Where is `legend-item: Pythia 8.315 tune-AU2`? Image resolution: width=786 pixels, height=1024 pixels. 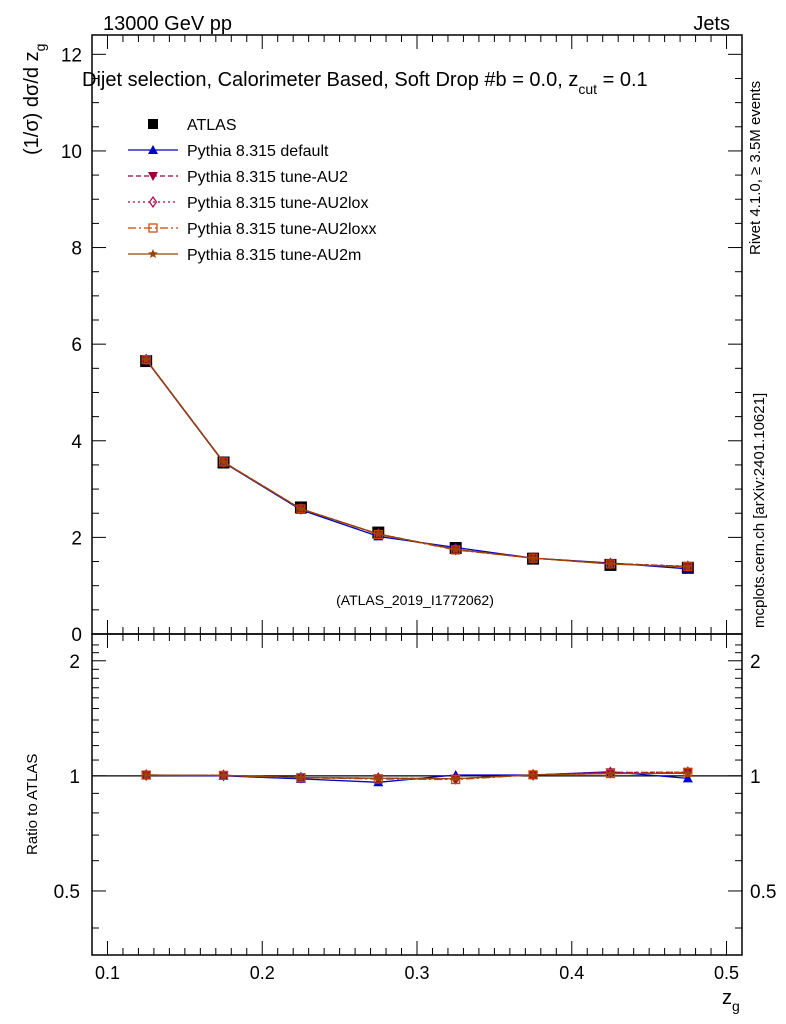
legend-item: Pythia 8.315 tune-AU2 is located at coordinates (238, 177).